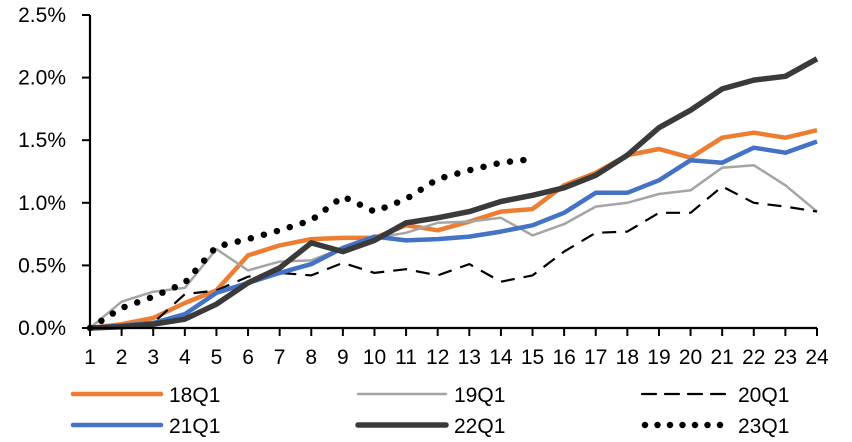  What do you see at coordinates (763, 426) in the screenshot?
I see `legend-label: 23Q1` at bounding box center [763, 426].